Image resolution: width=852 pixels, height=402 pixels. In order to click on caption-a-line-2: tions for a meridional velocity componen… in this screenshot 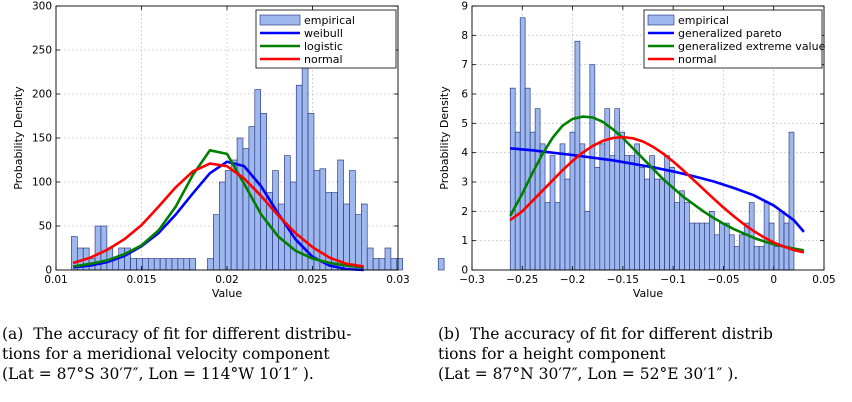, I will do `click(166, 354)`.